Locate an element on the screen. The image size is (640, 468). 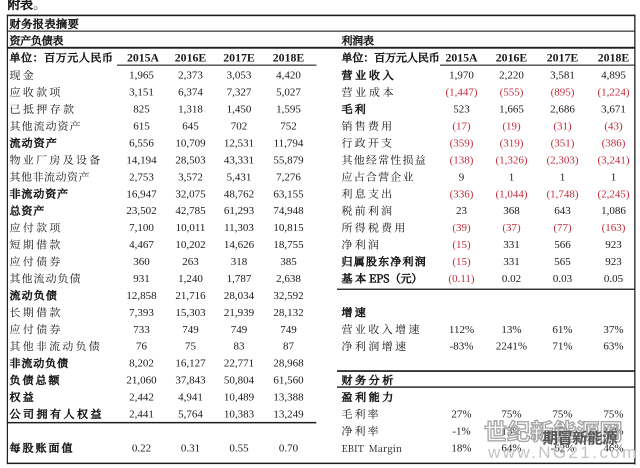
svg-text: 75 is located at coordinates (191, 347).